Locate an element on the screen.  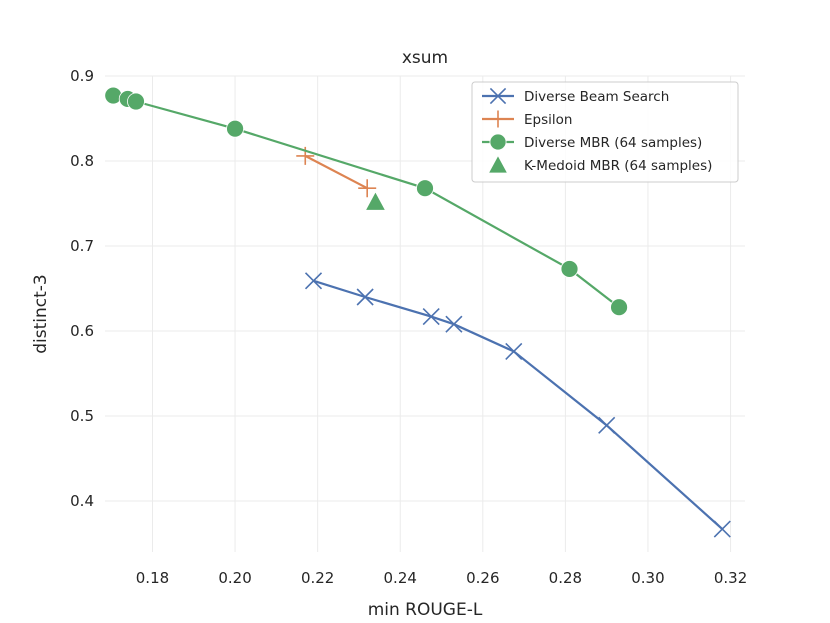
y-tick-label: 0.7 is located at coordinates (82, 246).